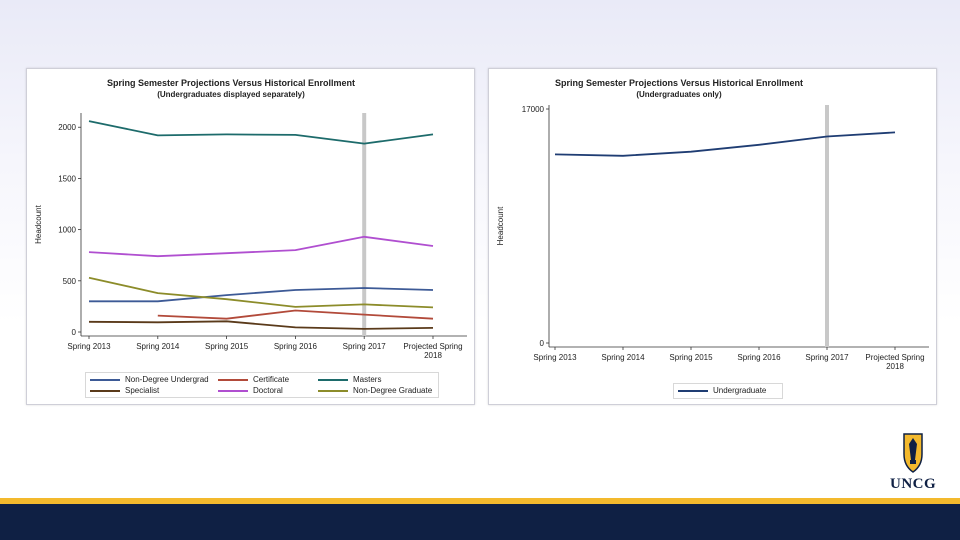 This screenshot has width=960, height=540. I want to click on legend-item-undergraduate: Undergraduate, so click(722, 390).